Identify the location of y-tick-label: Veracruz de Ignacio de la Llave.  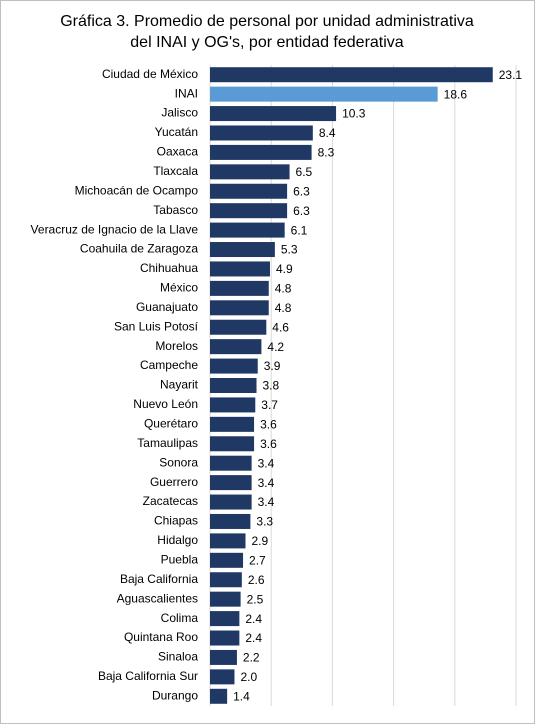
(115, 229).